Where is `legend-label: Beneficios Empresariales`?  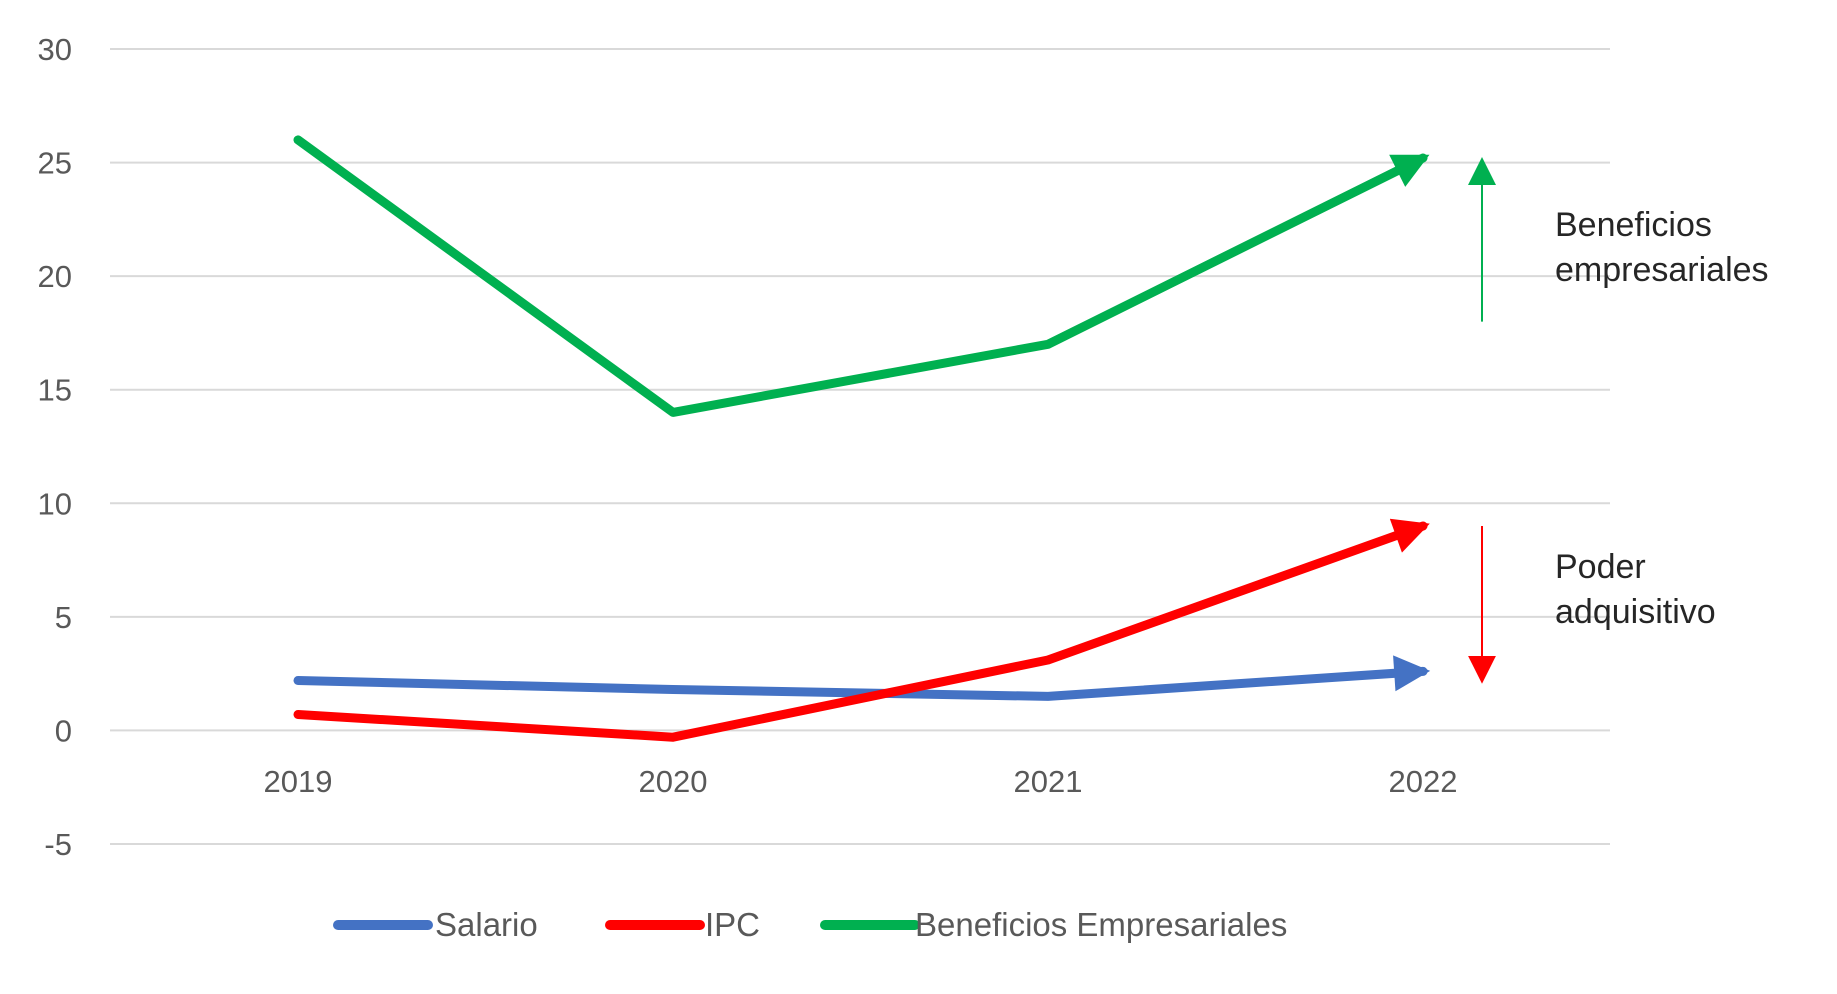
legend-label: Beneficios Empresariales is located at coordinates (1101, 924).